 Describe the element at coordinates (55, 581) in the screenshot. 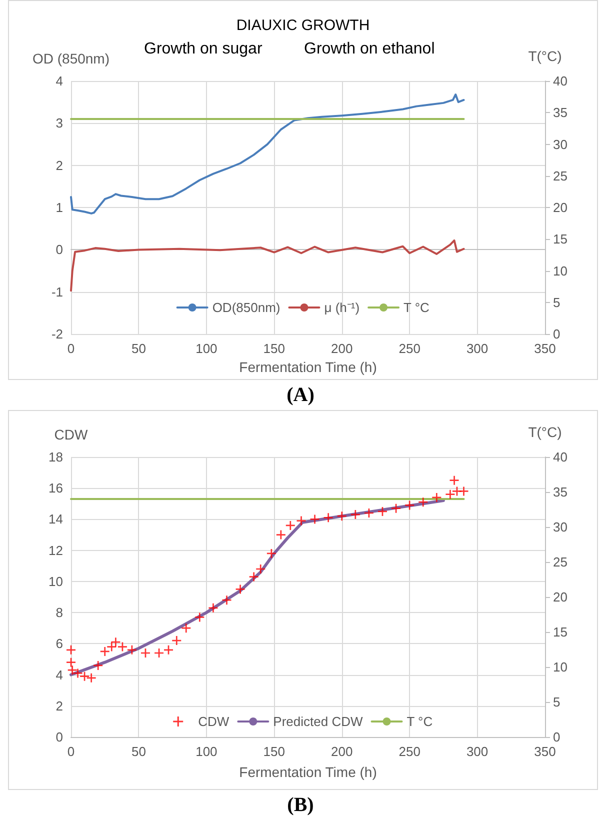

I see `y-tick-label: 10` at that location.